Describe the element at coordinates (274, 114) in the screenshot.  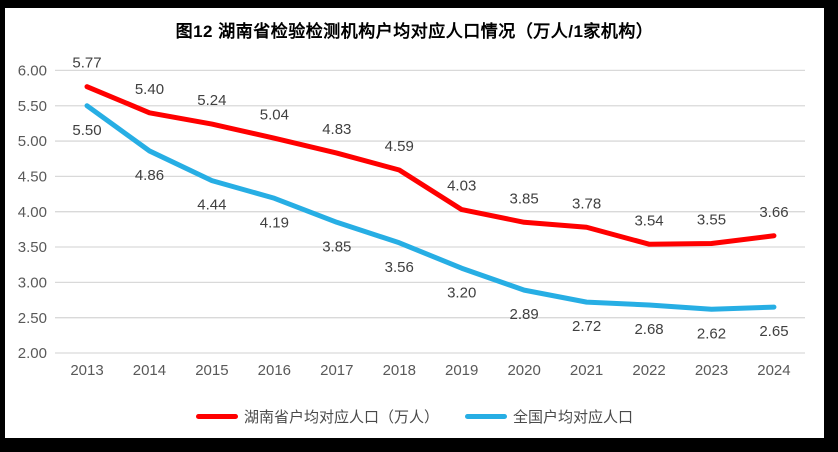
I see `data-label: 5.04` at that location.